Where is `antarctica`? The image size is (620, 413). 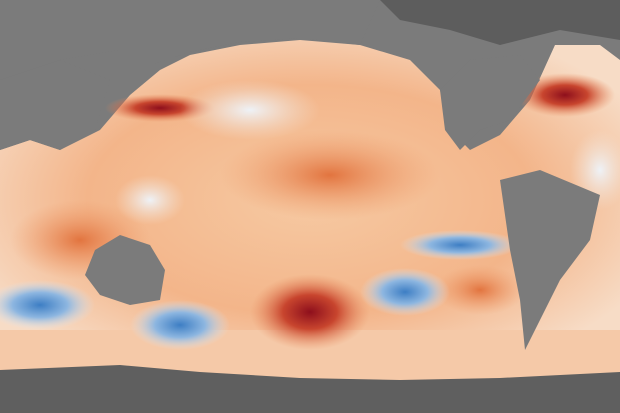
antarctica is located at coordinates (310, 389).